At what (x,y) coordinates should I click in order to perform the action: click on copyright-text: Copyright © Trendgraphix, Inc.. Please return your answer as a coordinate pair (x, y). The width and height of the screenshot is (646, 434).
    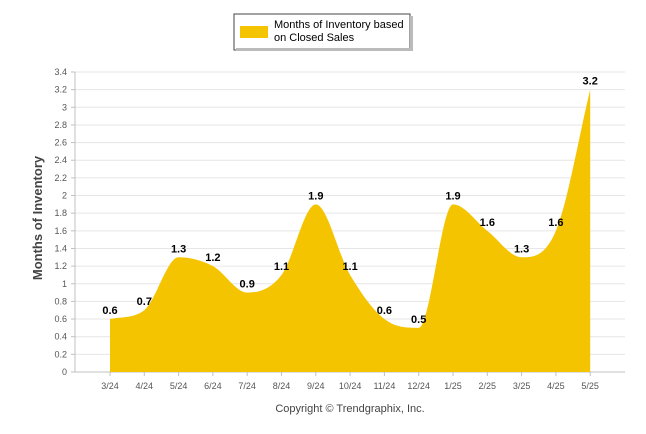
    Looking at the image, I should click on (349, 409).